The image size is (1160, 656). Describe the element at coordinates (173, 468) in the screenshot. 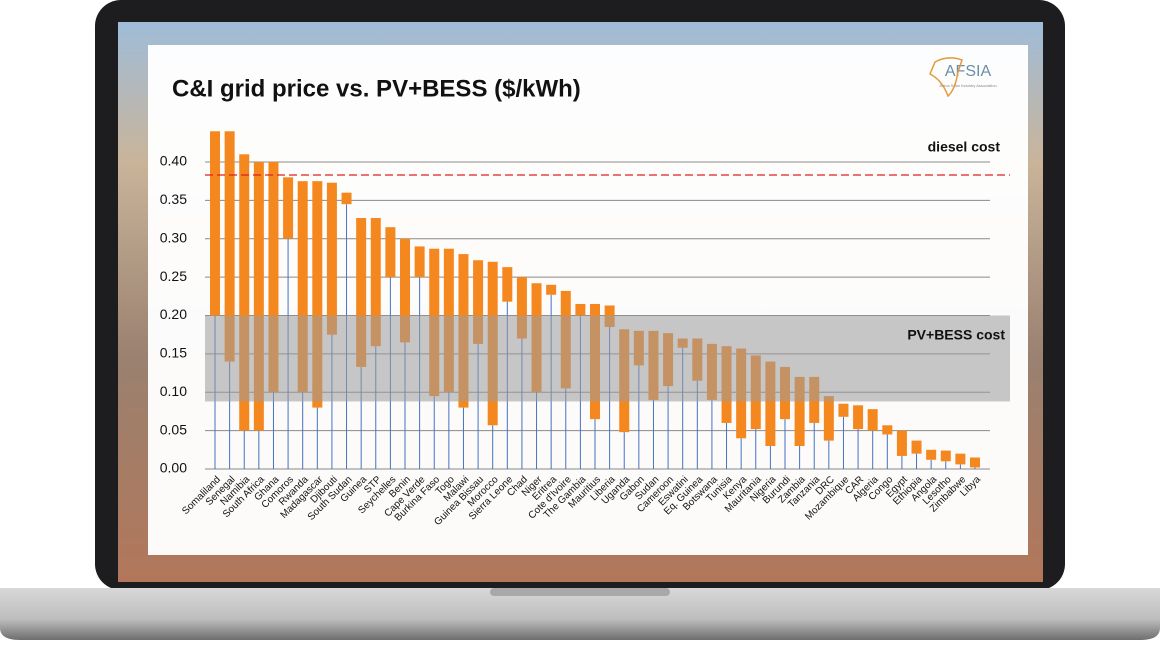

I see `y-tick-label: 0.00` at that location.